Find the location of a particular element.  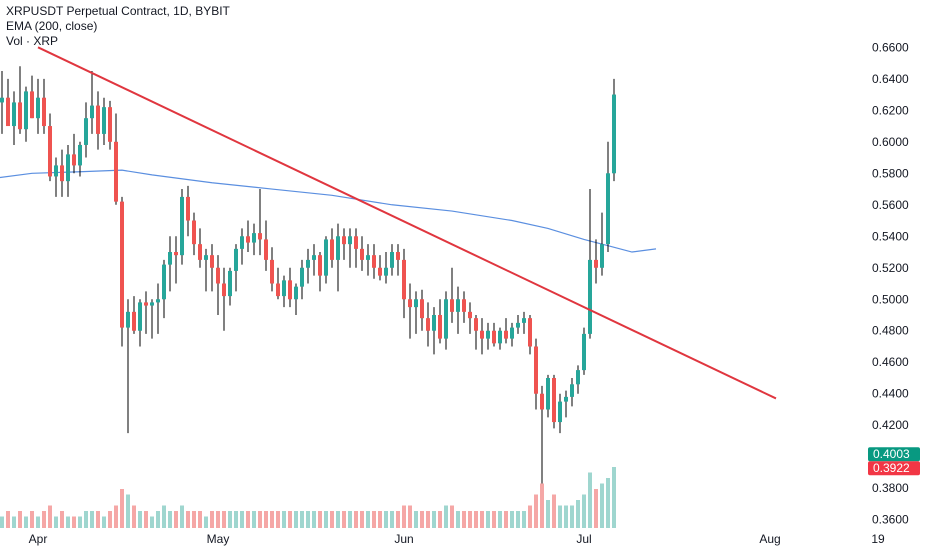

ema-indicator-label: EMA (200, close) is located at coordinates (52, 26).